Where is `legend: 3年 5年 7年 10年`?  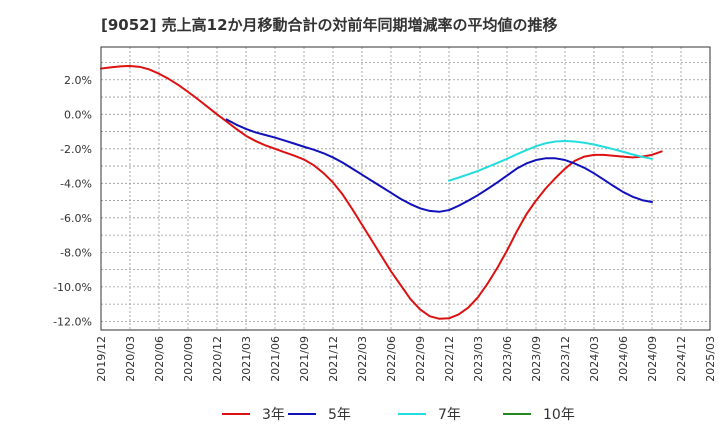
legend: 3年 5年 7年 10年 is located at coordinates (398, 415).